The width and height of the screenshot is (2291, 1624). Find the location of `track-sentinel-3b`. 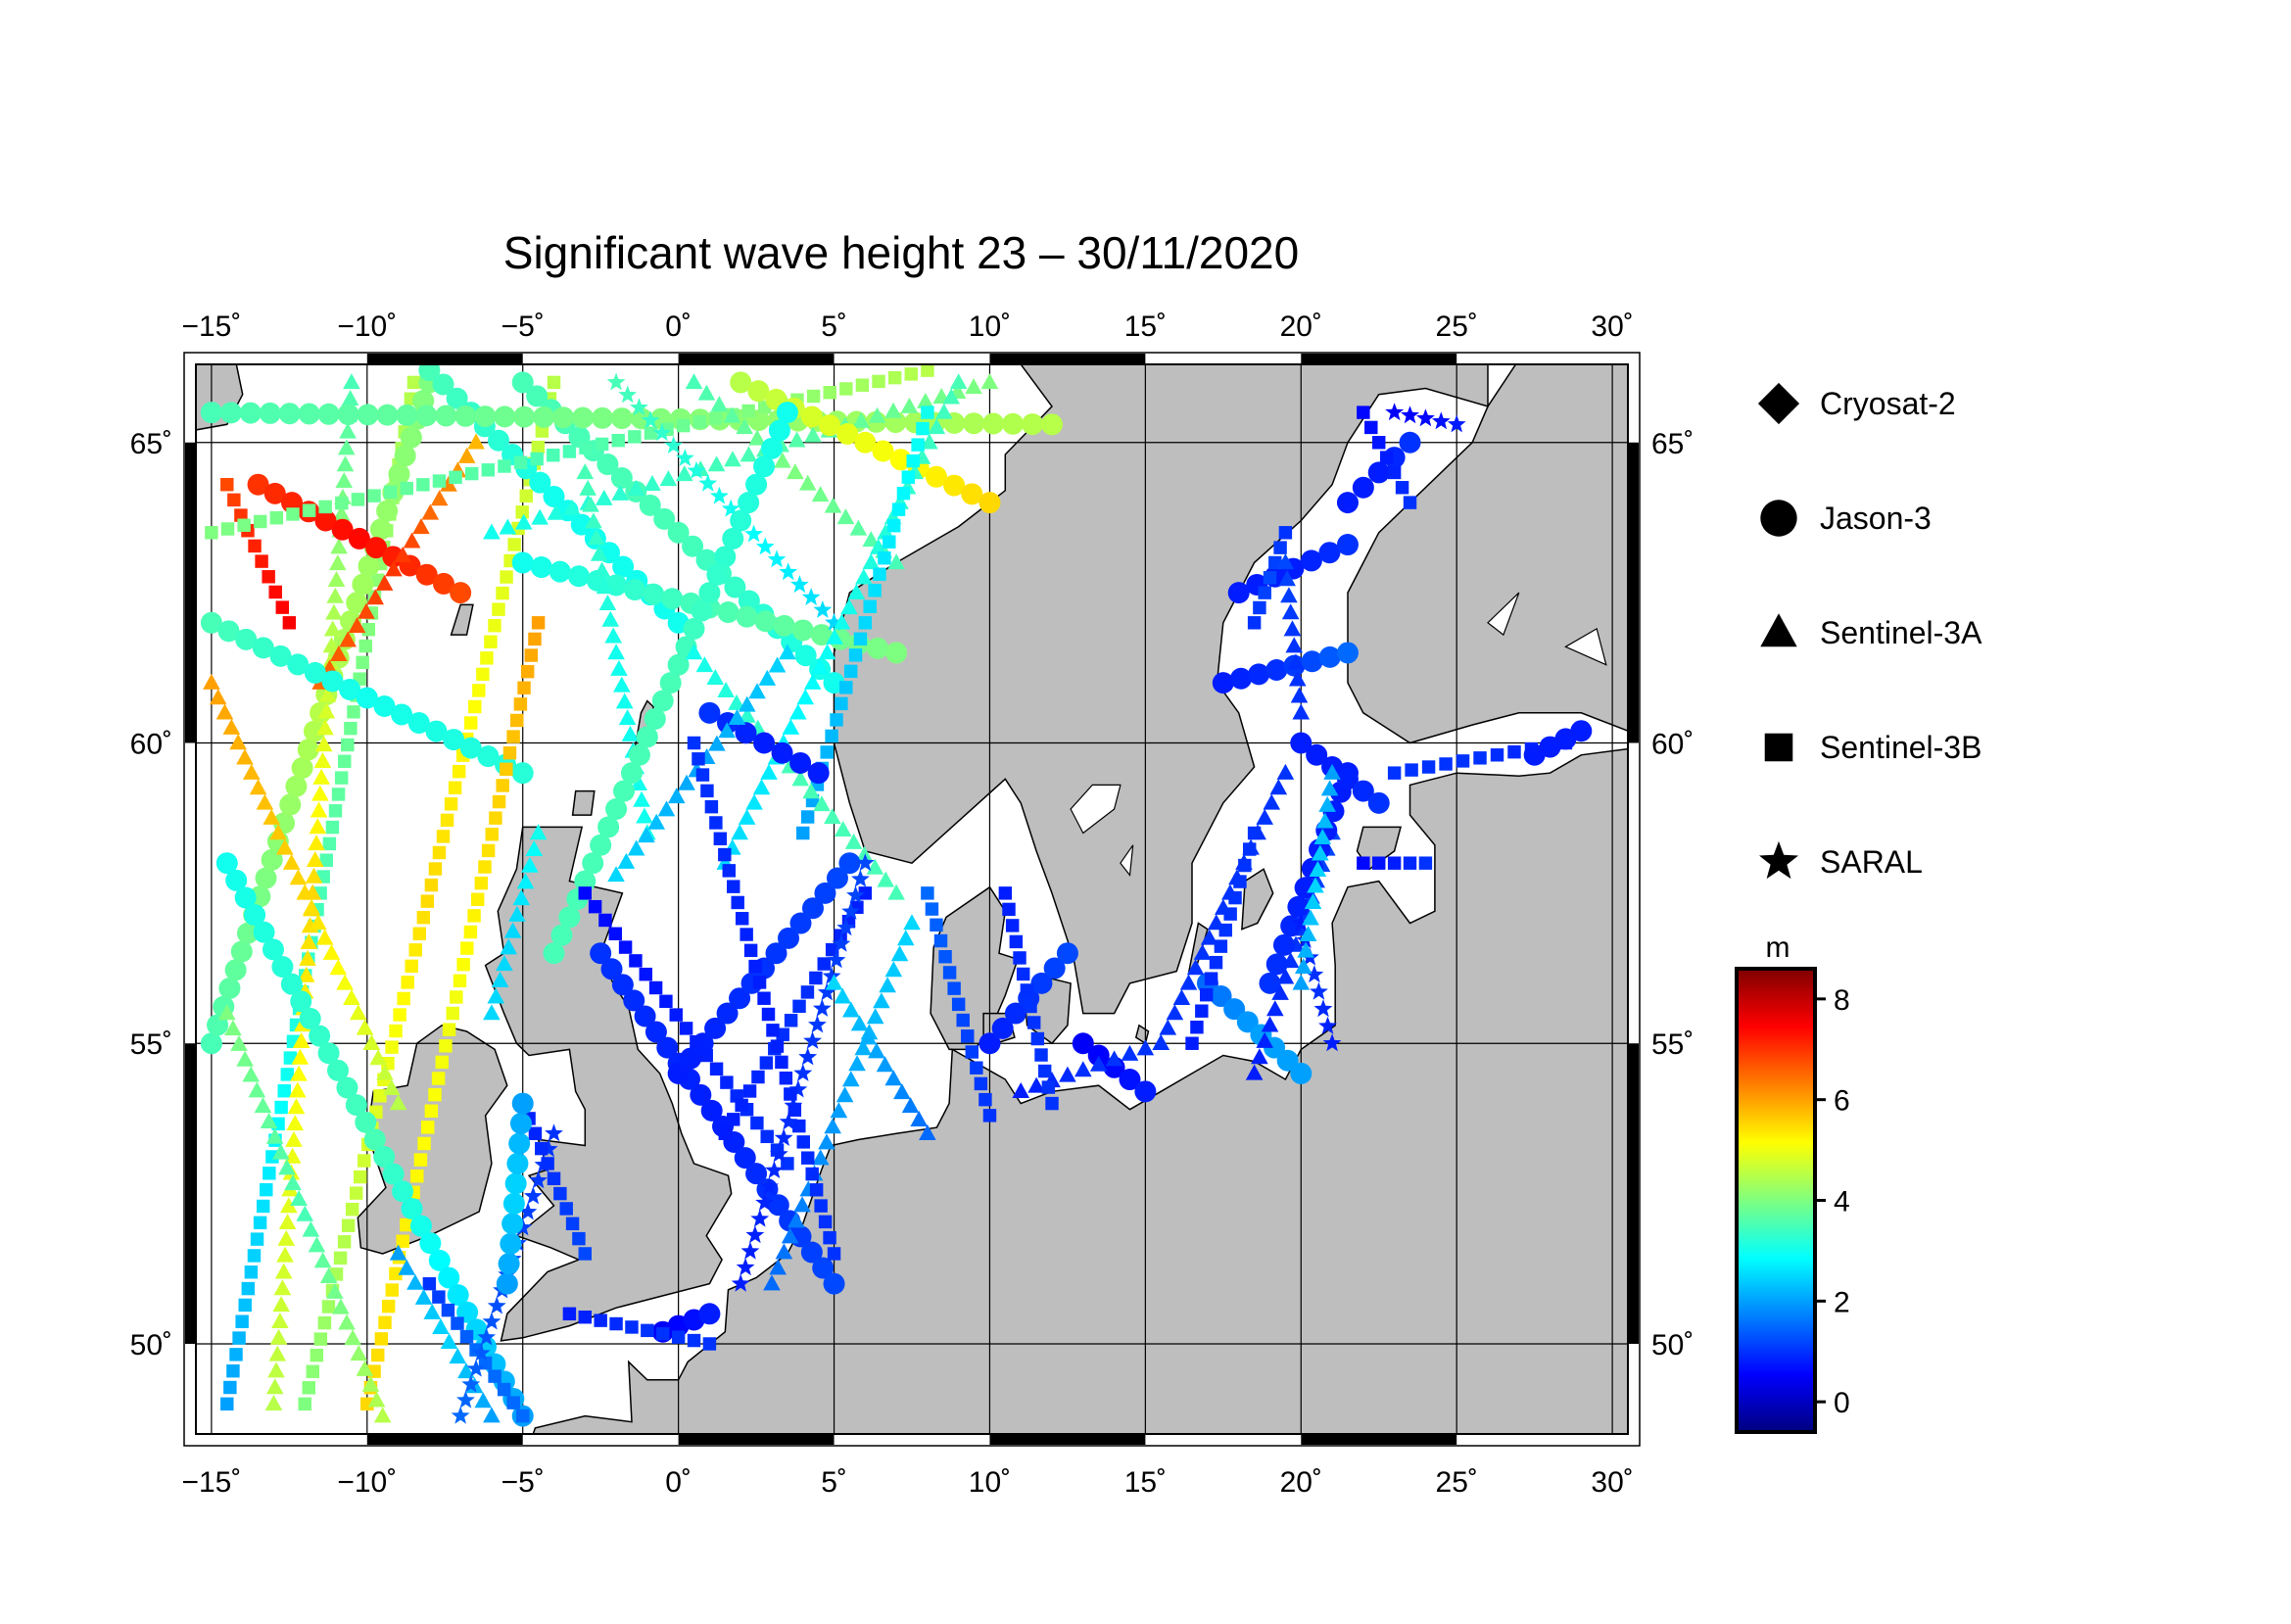

track-sentinel-3b is located at coordinates (569, 452).